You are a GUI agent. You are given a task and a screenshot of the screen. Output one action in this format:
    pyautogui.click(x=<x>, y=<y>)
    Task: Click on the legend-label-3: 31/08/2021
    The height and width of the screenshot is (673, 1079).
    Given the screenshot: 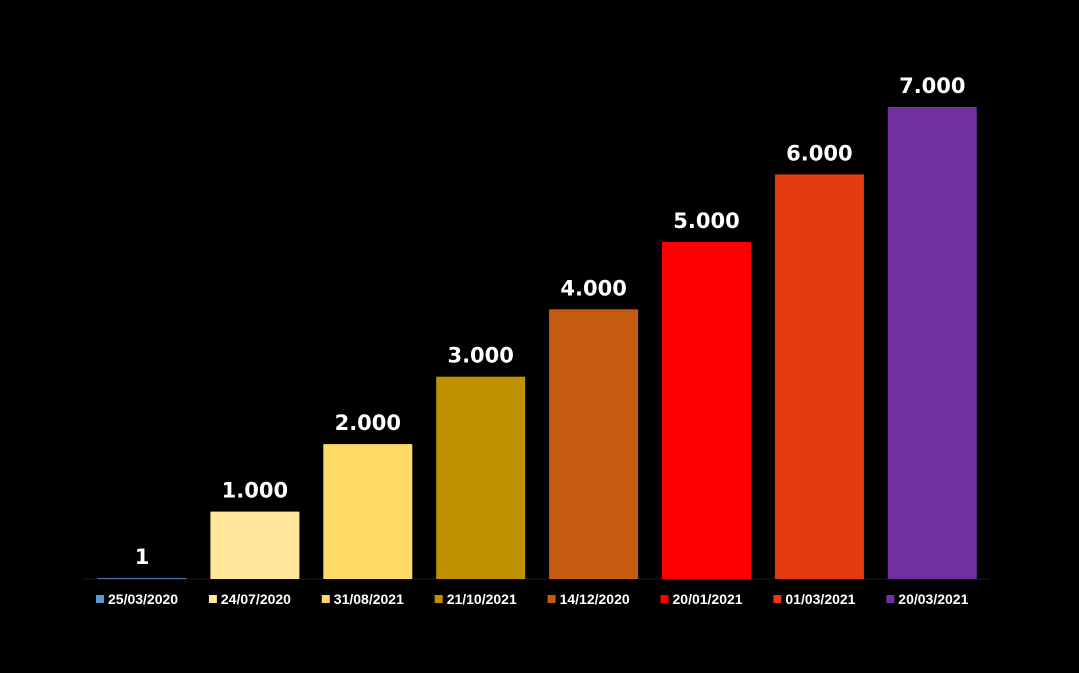 What is the action you would take?
    pyautogui.click(x=369, y=599)
    